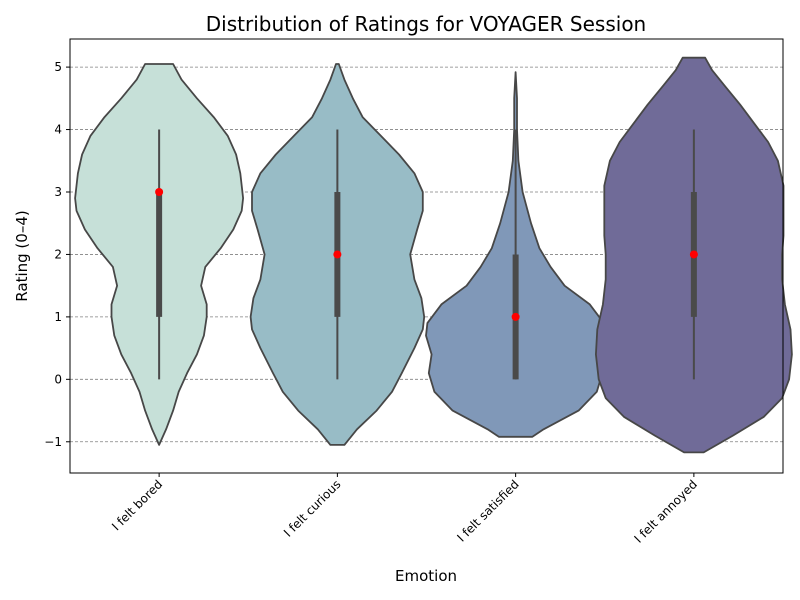  What do you see at coordinates (312, 508) in the screenshot?
I see `x-tick-label: I felt curious` at bounding box center [312, 508].